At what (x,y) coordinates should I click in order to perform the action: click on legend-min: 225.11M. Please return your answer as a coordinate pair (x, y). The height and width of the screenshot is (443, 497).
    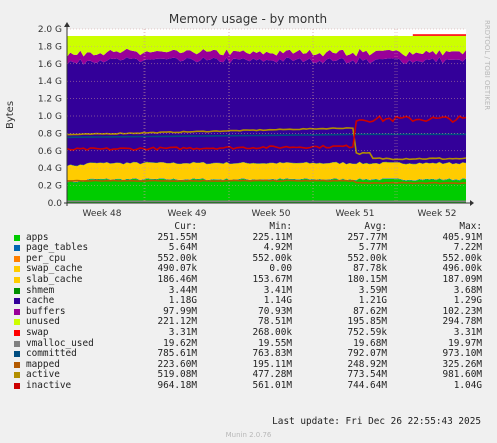
    Looking at the image, I should click on (272, 237).